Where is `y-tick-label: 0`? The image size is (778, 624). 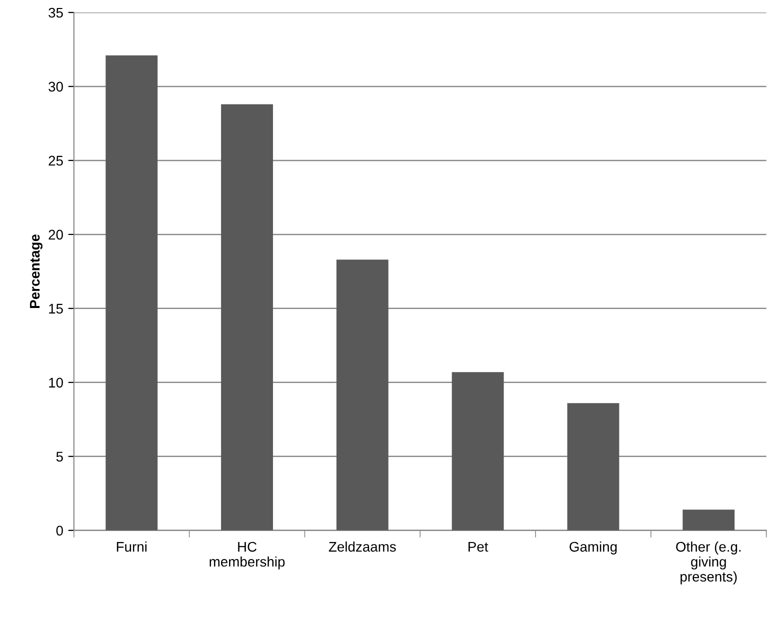
y-tick-label: 0 is located at coordinates (59, 531).